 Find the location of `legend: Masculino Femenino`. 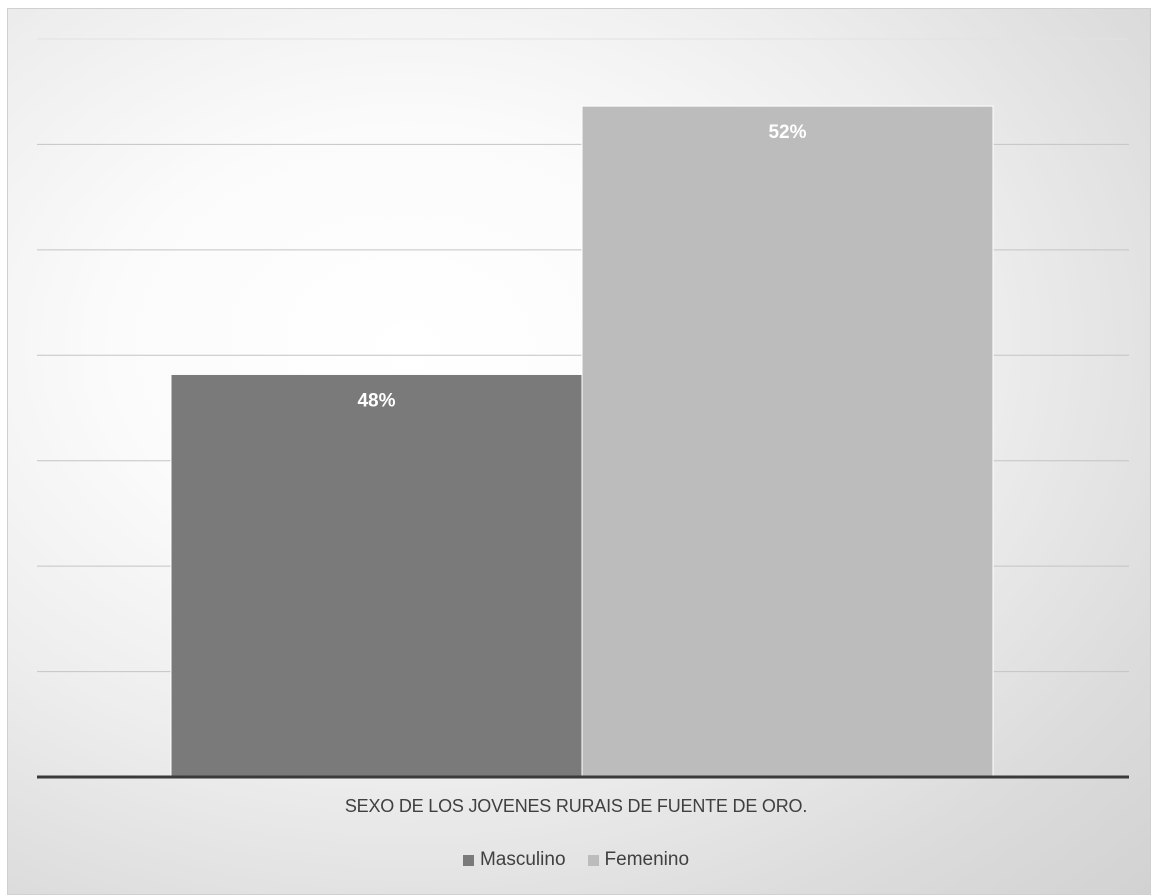

legend: Masculino Femenino is located at coordinates (576, 860).